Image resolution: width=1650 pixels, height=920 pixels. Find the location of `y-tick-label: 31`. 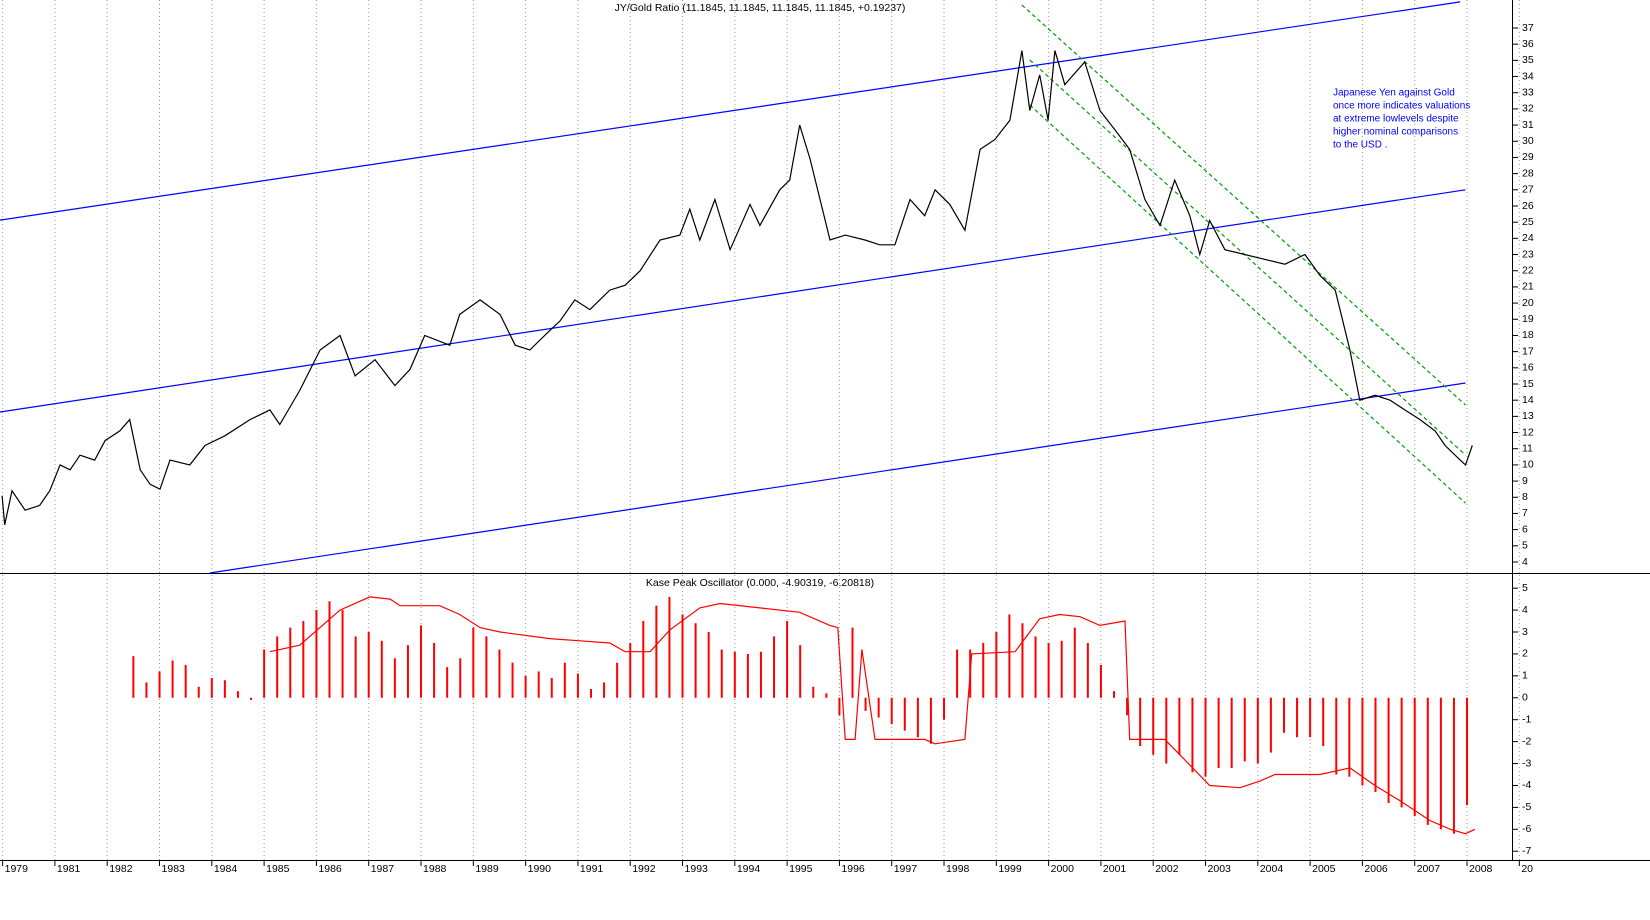

y-tick-label: 31 is located at coordinates (1528, 125).